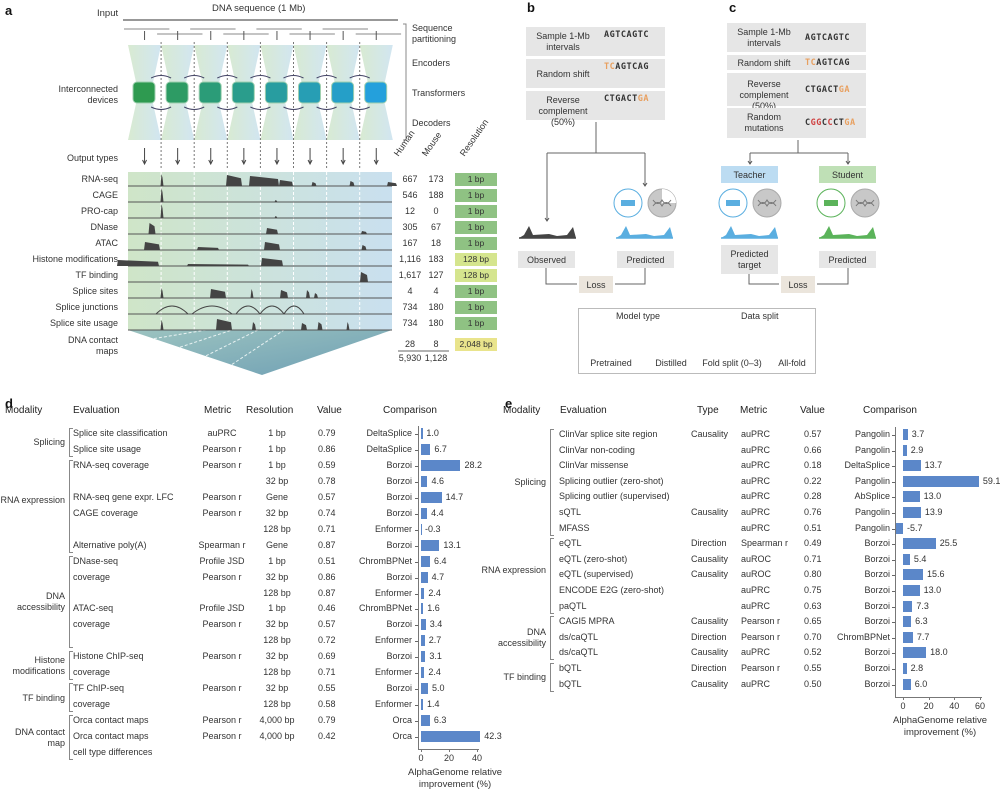  What do you see at coordinates (86, 307) in the screenshot?
I see `track-label-8: Splice junctions` at bounding box center [86, 307].